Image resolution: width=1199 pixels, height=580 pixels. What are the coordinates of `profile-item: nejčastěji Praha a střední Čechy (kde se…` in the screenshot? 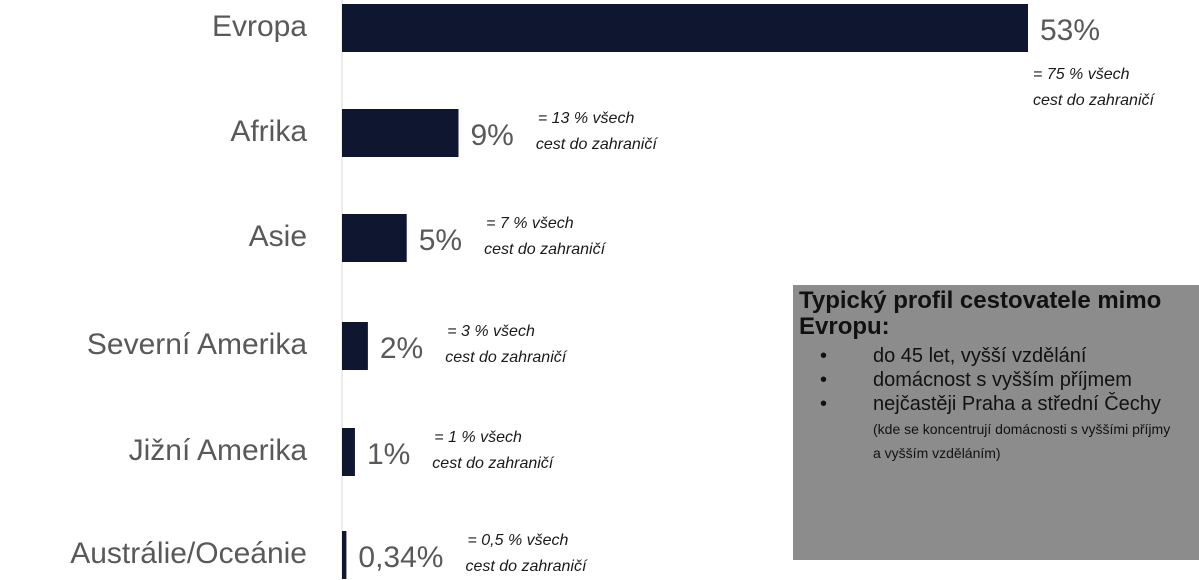 It's located at (983, 428).